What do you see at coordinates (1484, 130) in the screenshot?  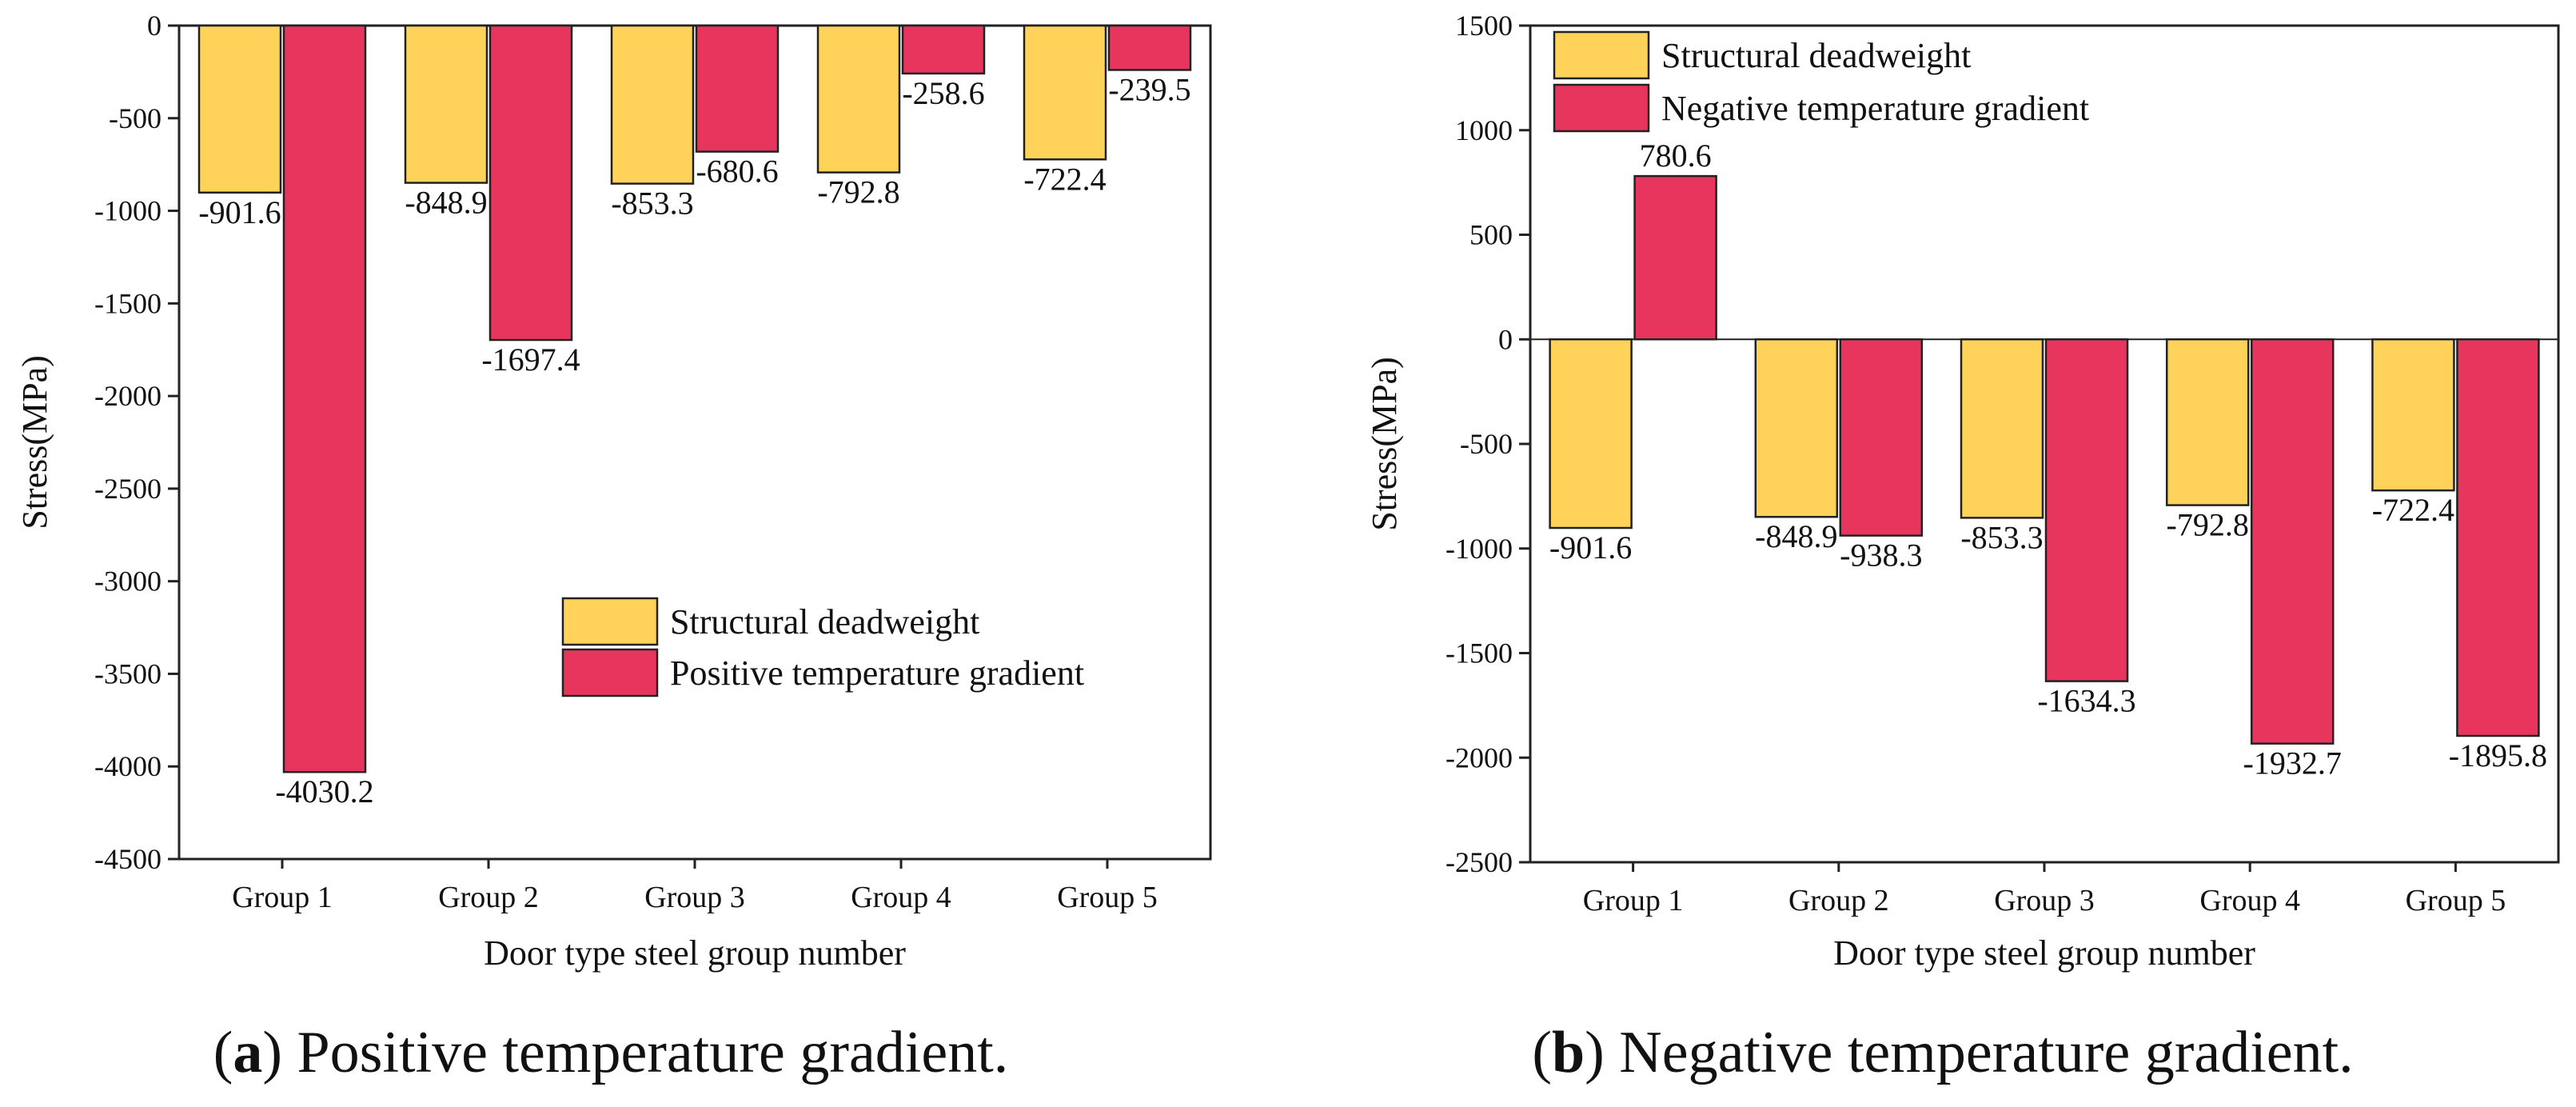 I see `y-tick-label: 1000` at bounding box center [1484, 130].